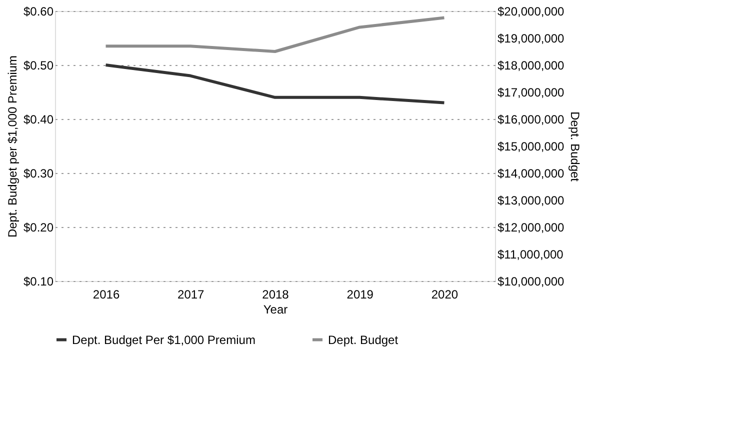 This screenshot has width=733, height=445. What do you see at coordinates (38, 173) in the screenshot?
I see `y-tick-label: $0.30` at bounding box center [38, 173].